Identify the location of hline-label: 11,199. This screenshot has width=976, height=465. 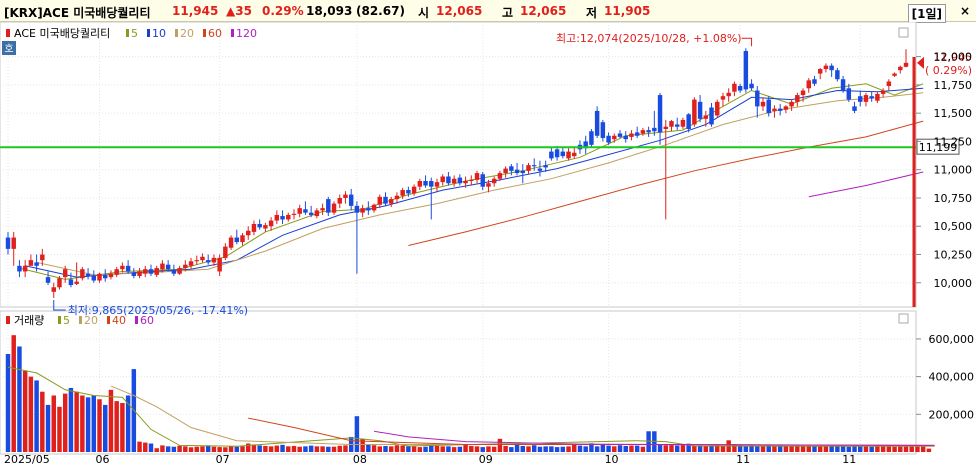
(938, 147).